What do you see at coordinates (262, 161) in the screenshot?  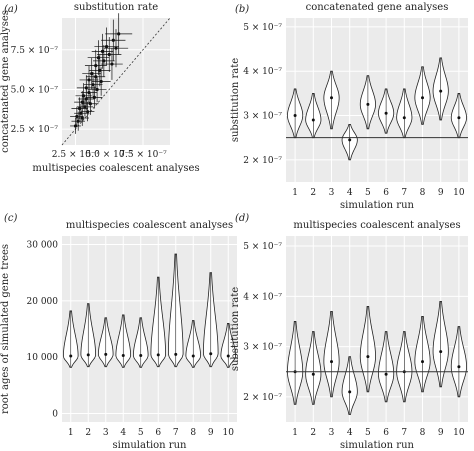 I see `y-tick-label: 2 × 10⁻⁷` at bounding box center [262, 161].